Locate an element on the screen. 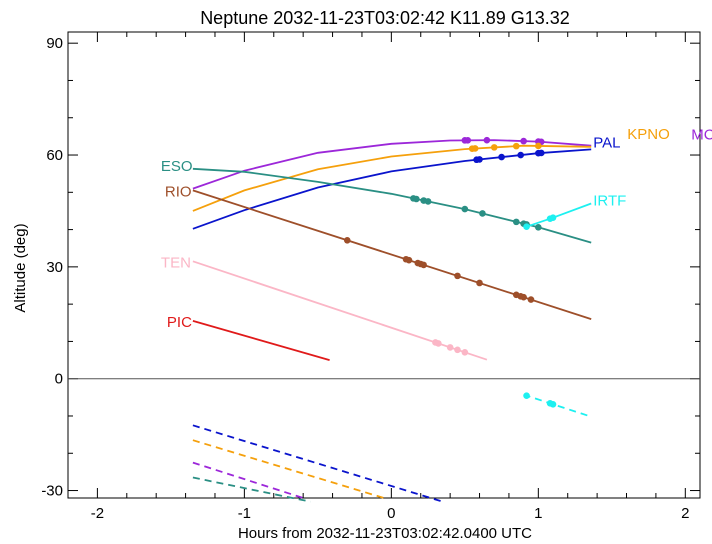 Image resolution: width=712 pixels, height=544 pixels. y-tick-label: -30 is located at coordinates (52, 491).